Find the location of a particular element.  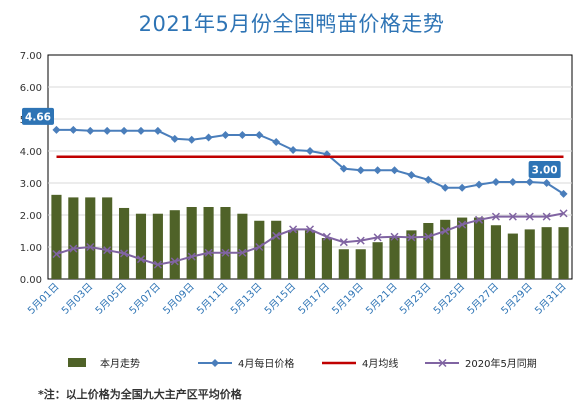

value-callout-label: 4.66 is located at coordinates (38, 117).